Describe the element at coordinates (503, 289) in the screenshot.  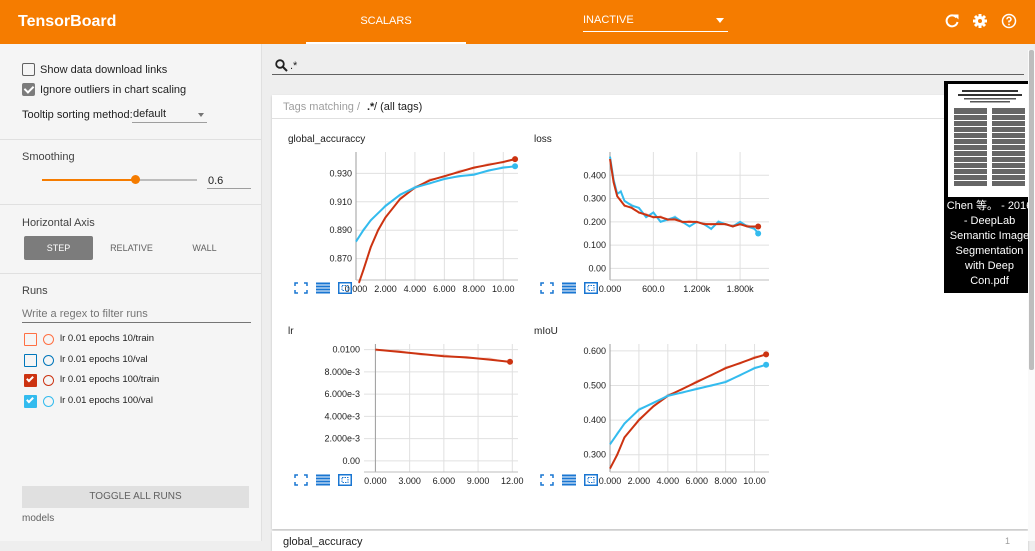
I see `x-tick-label: 10.00` at that location.